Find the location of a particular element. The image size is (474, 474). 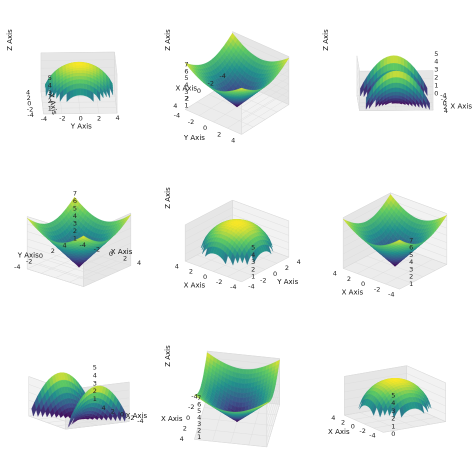

y-tick-label: 0 is located at coordinates (81, 119).